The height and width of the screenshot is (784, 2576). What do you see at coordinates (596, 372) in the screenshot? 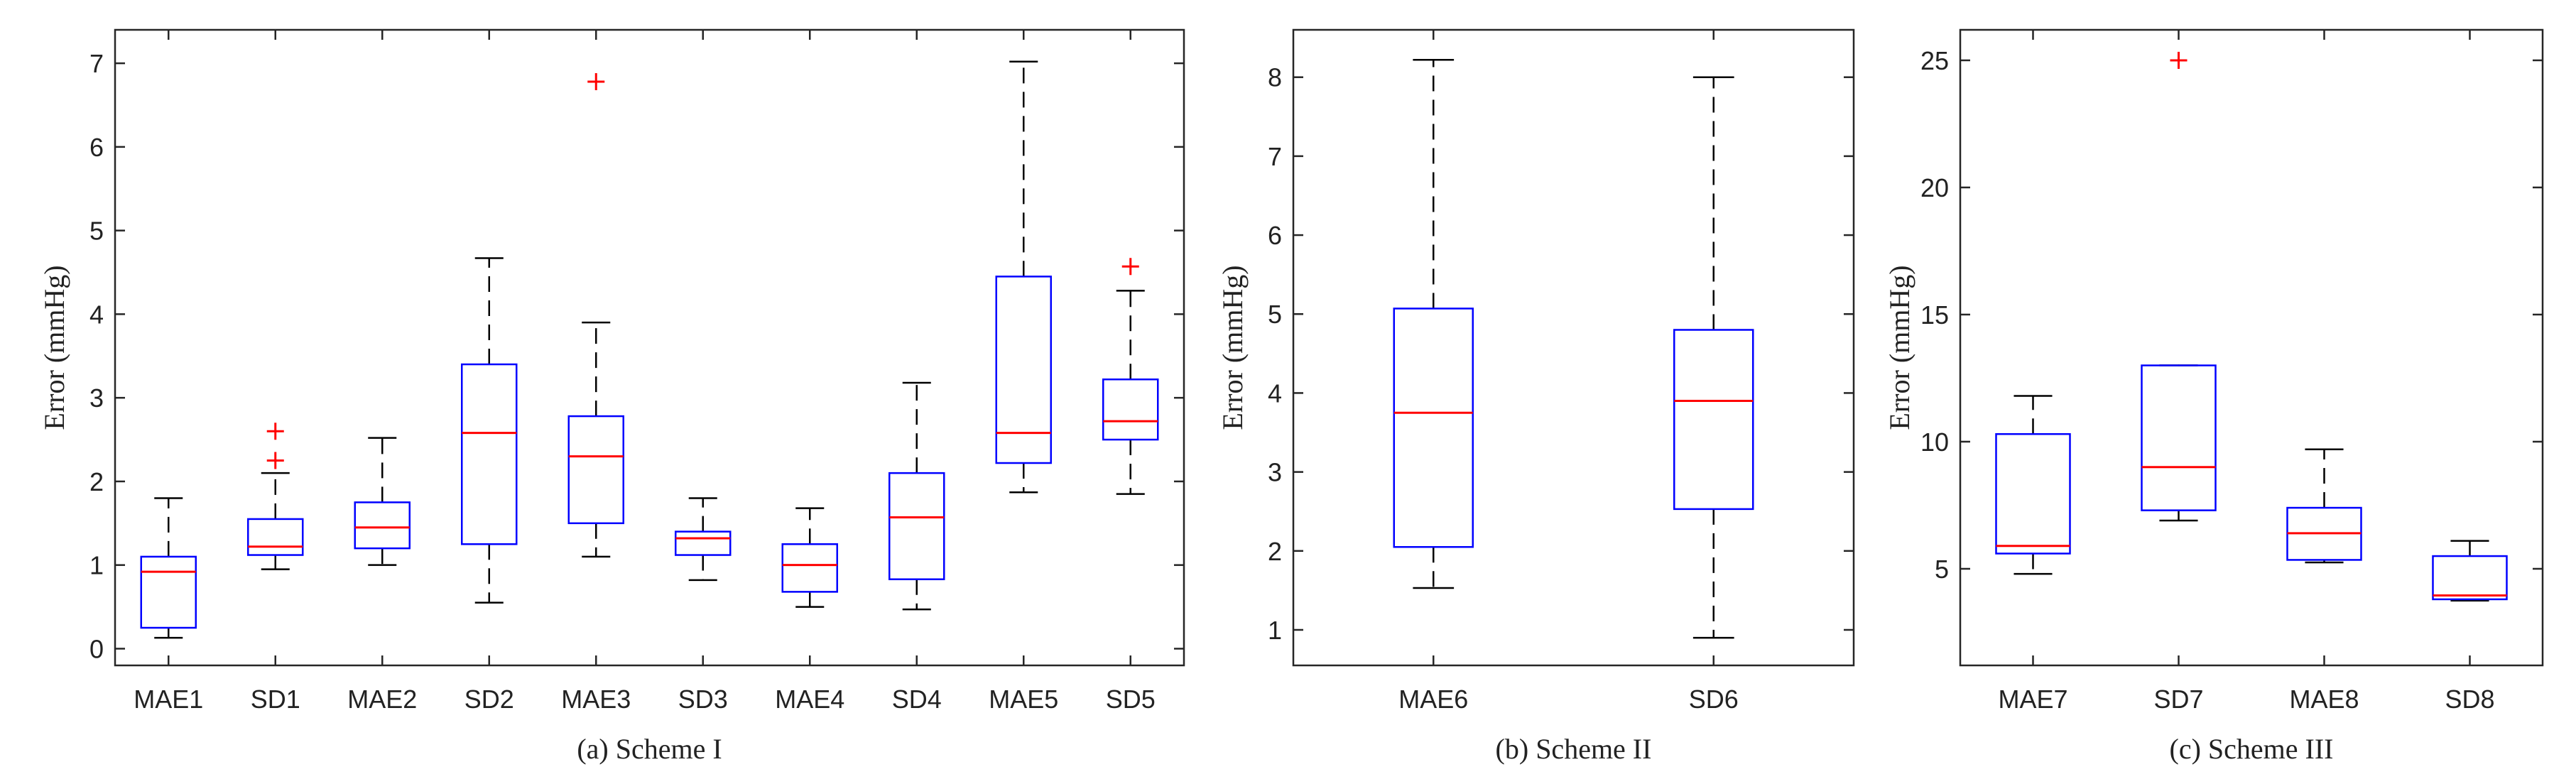
I see `box-mae3: MAE3` at bounding box center [596, 372].